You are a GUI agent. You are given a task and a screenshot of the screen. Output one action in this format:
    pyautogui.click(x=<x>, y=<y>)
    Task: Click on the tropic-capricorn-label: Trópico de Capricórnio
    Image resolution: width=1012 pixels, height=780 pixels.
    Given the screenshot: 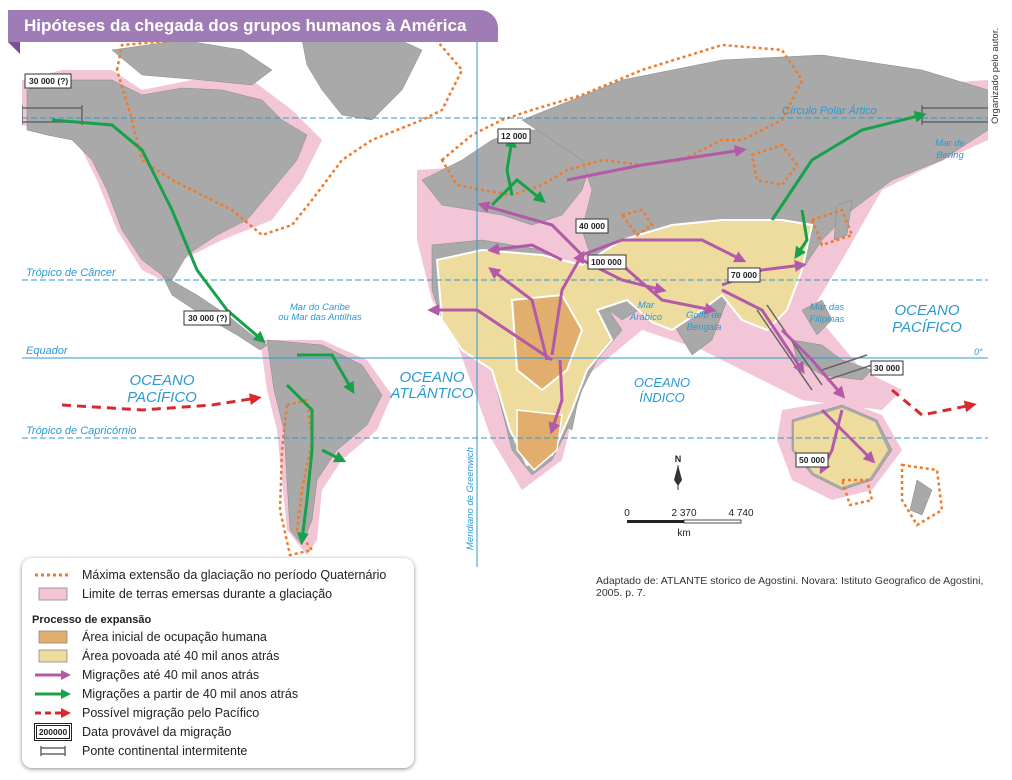 What is the action you would take?
    pyautogui.click(x=81, y=431)
    